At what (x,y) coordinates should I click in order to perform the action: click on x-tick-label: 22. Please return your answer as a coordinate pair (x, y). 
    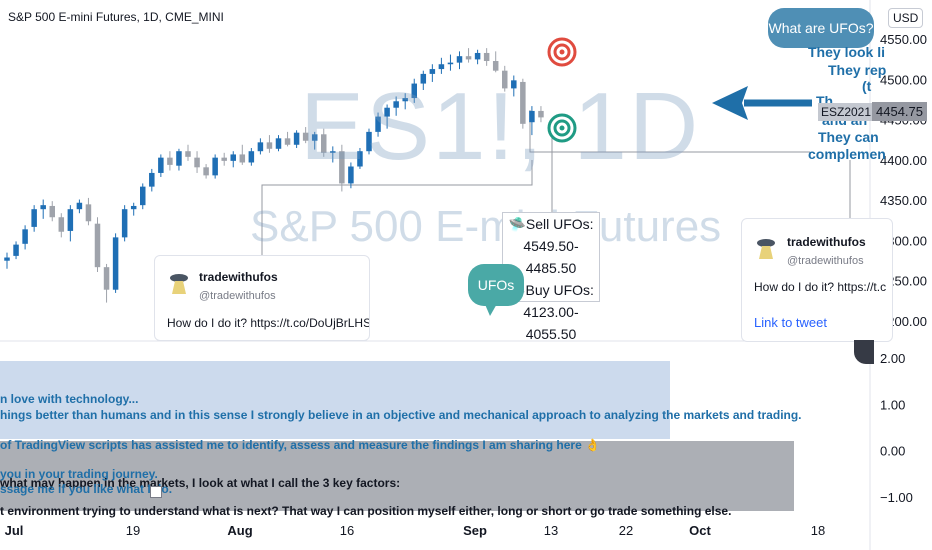
    Looking at the image, I should click on (626, 530).